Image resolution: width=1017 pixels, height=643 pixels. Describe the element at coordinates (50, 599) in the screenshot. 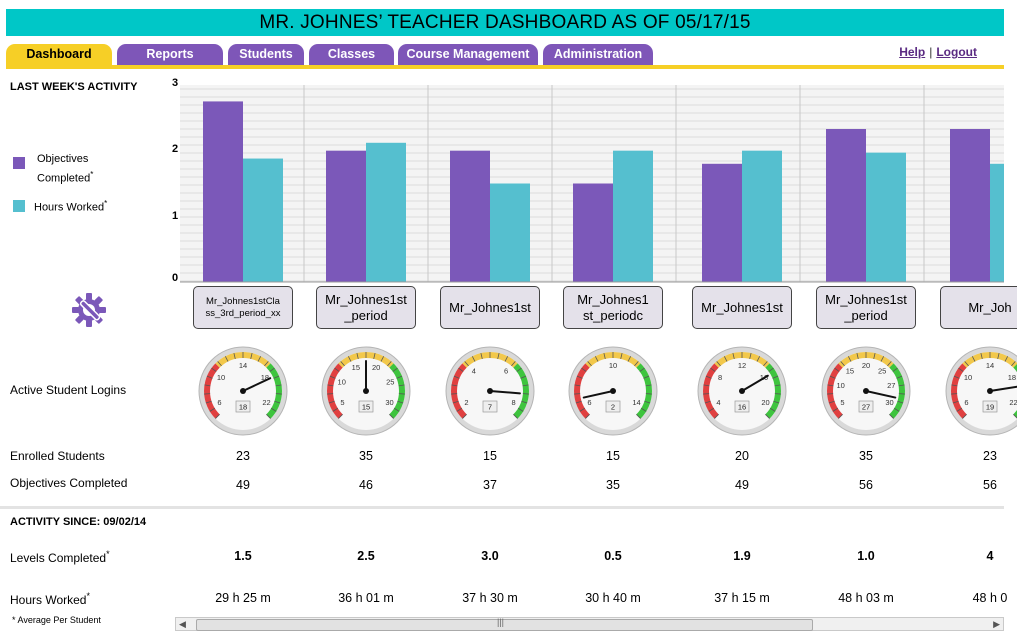

I see `row-label-hours: Hours Worked*` at that location.